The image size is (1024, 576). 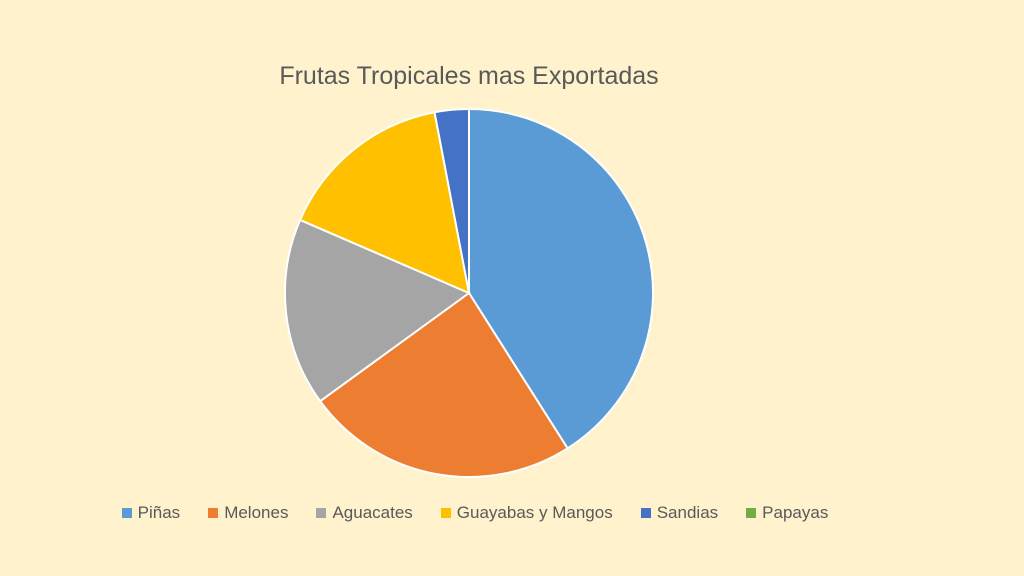 I want to click on legend-item: Guayabas y Mangos, so click(x=526, y=513).